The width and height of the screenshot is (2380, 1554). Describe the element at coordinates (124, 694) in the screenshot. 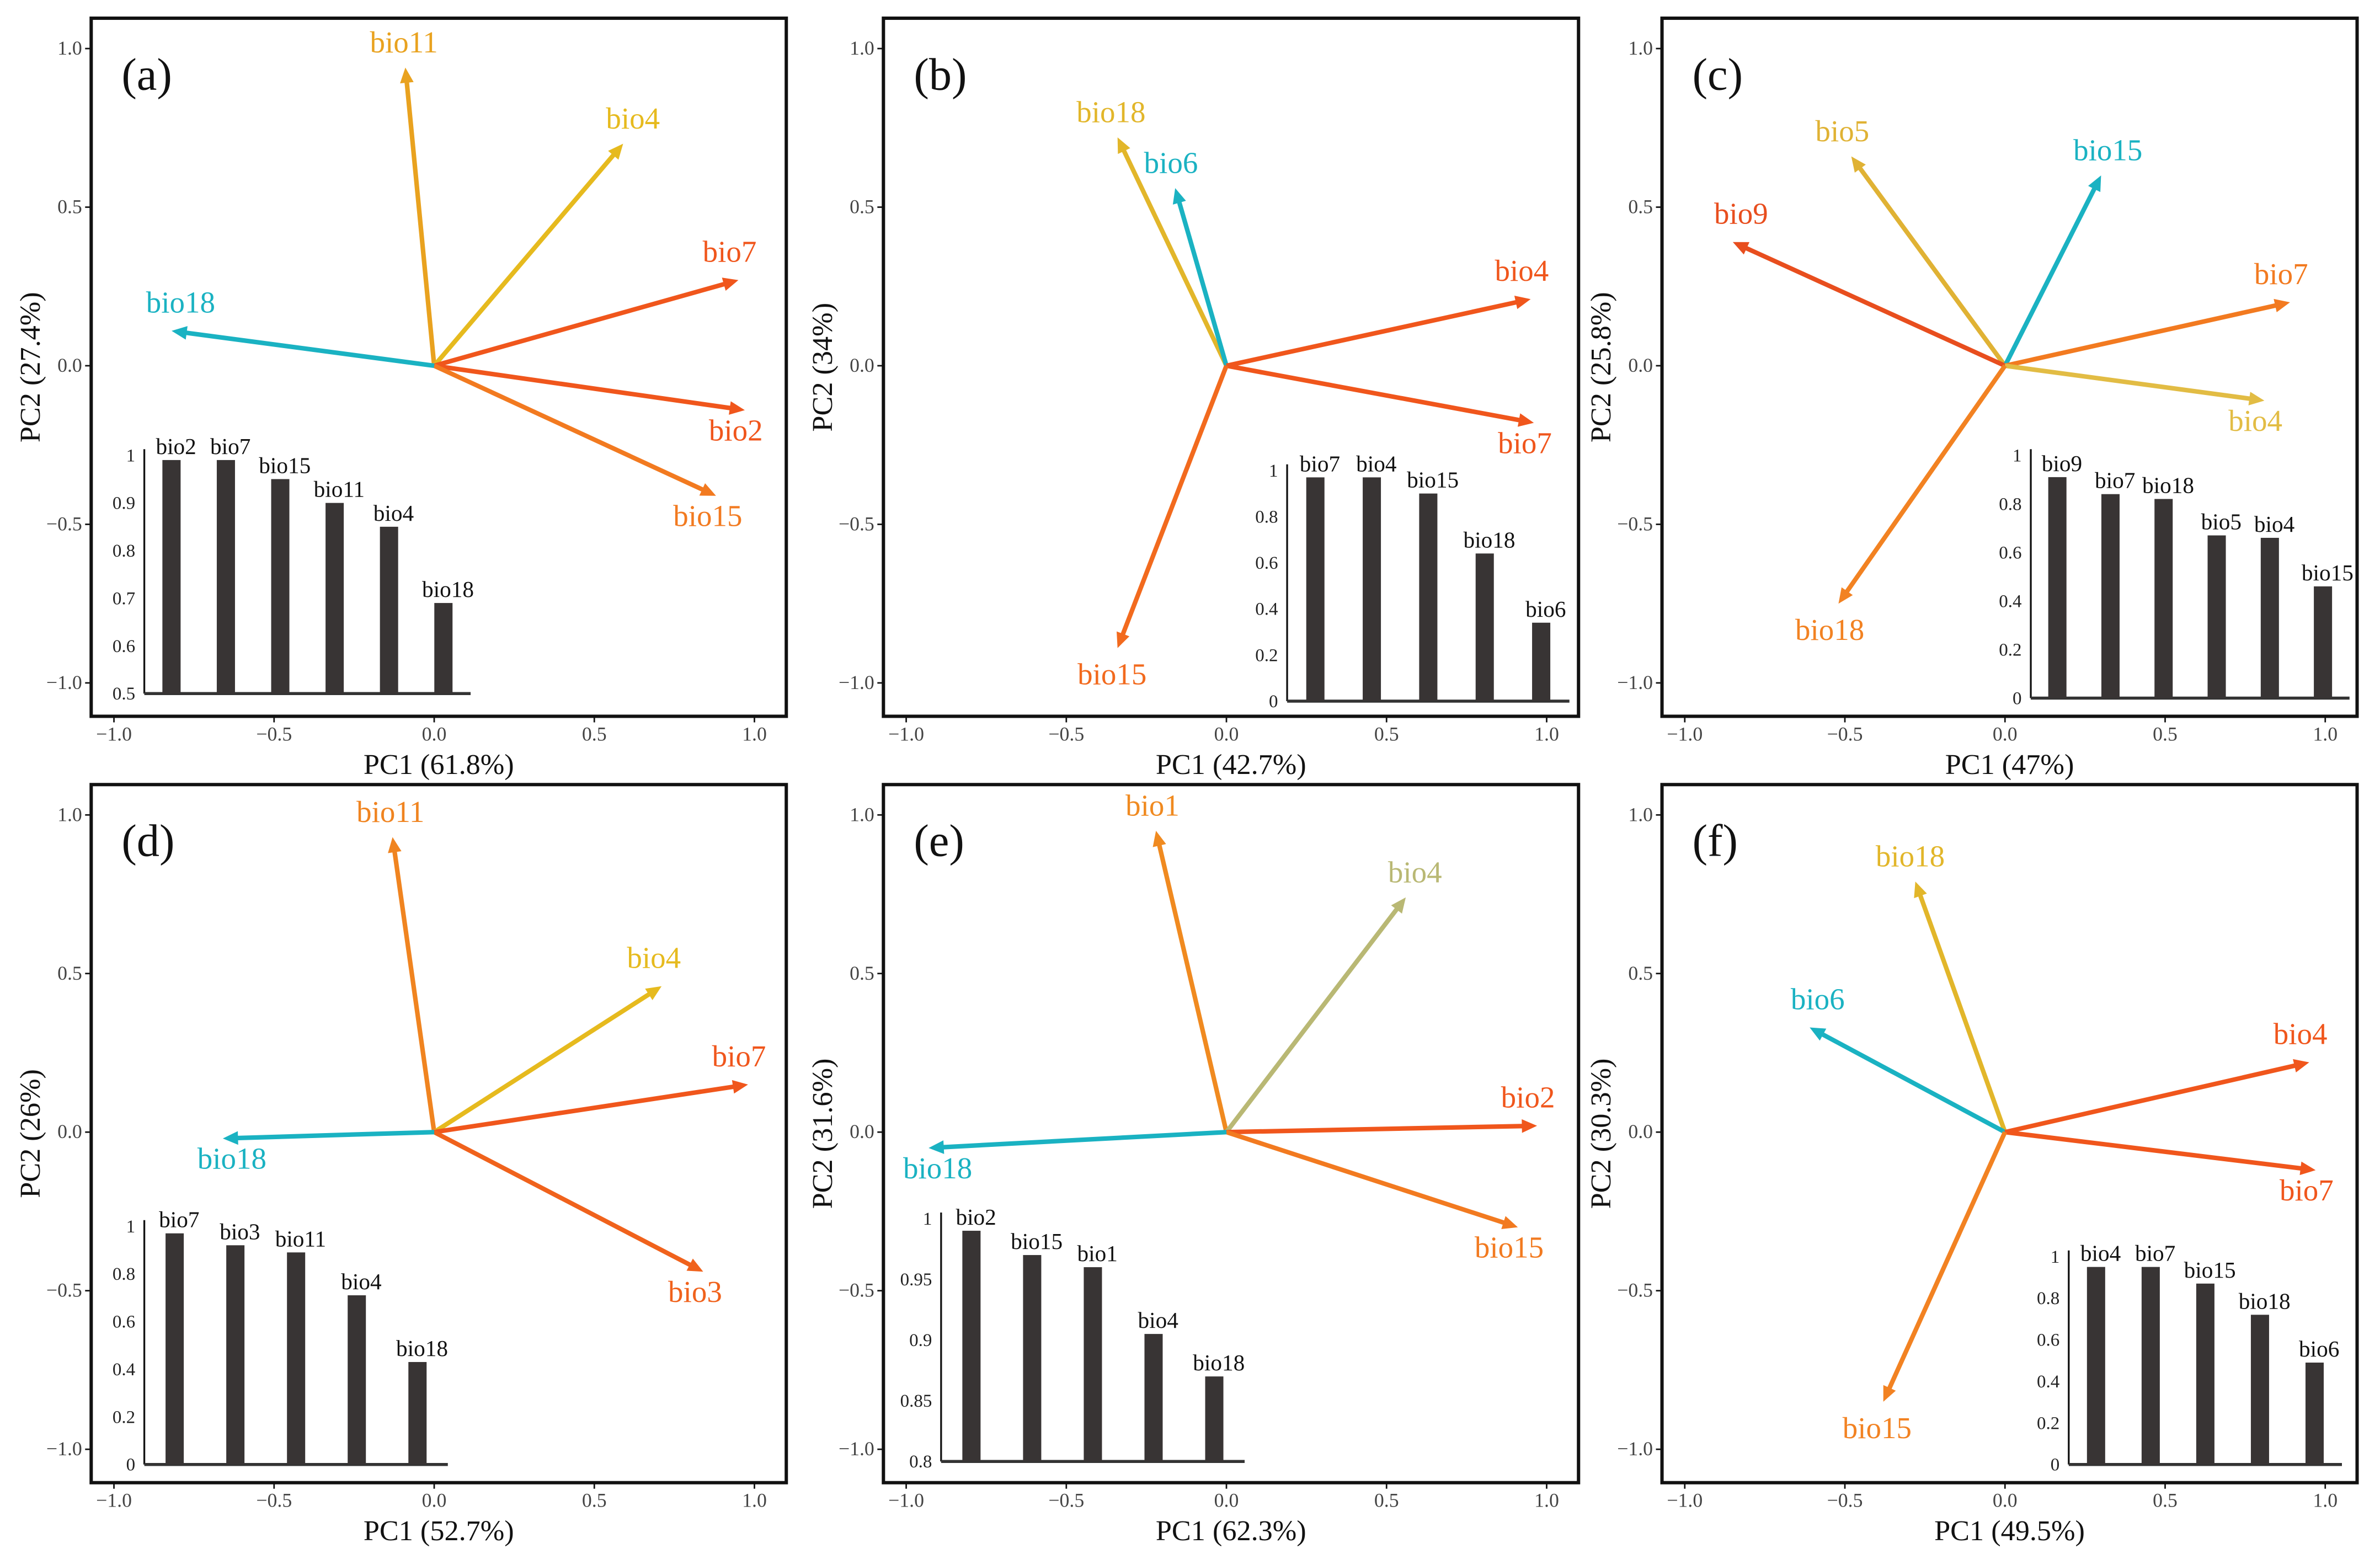

I see `inset-y-tick-label: 0.5` at that location.